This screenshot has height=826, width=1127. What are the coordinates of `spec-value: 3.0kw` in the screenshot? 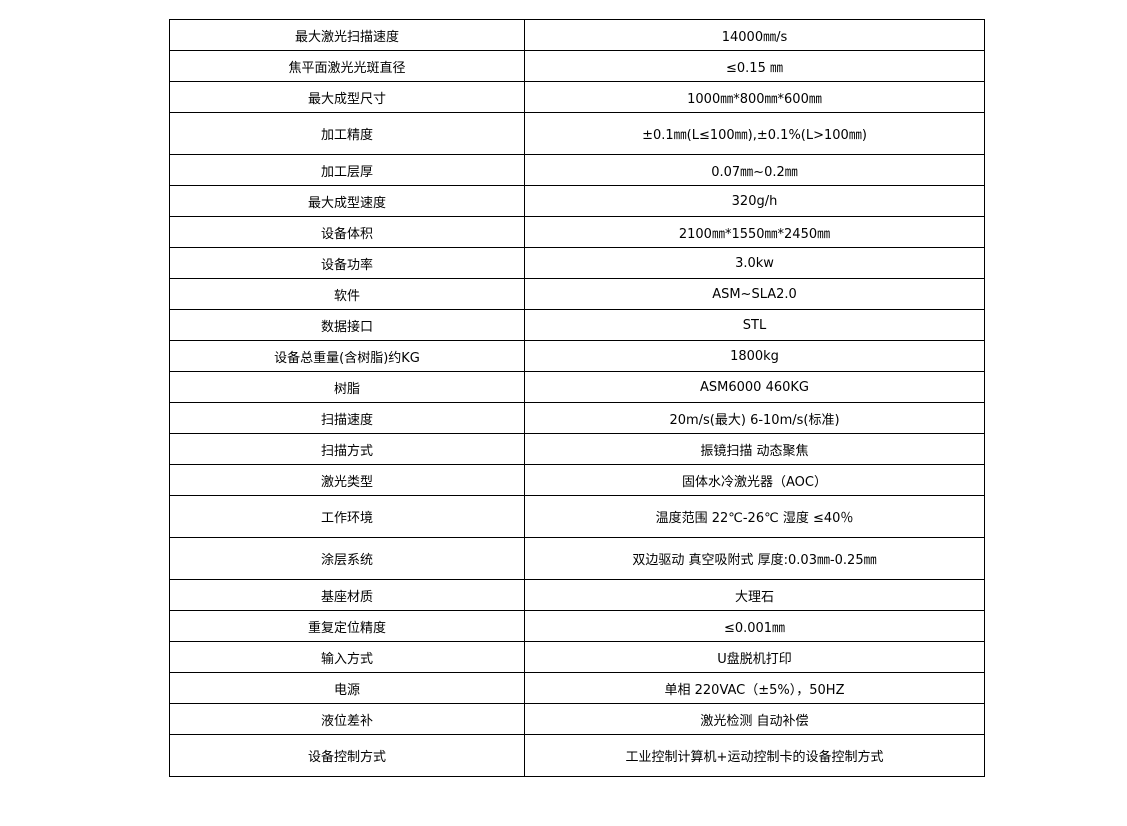 It's located at (754, 263).